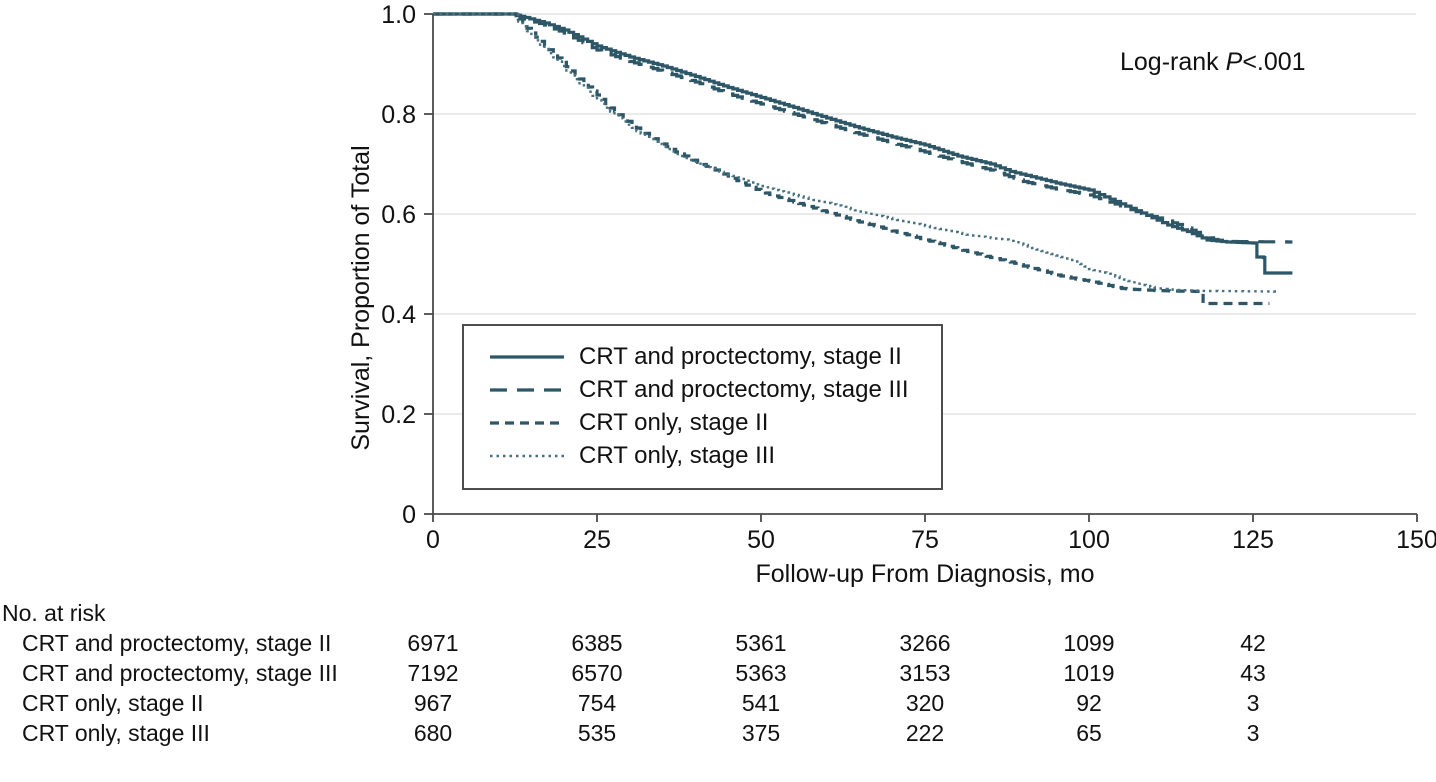  I want to click on risk-count: 5361, so click(761, 643).